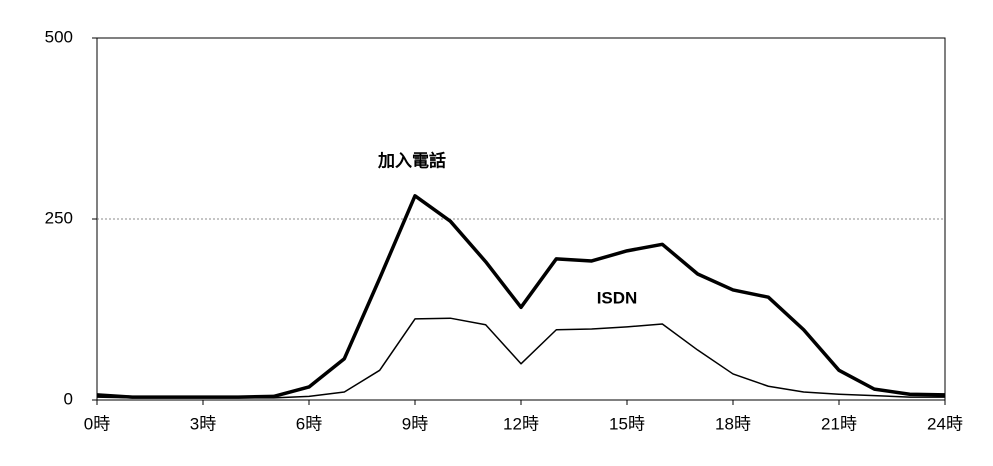 The image size is (993, 466). What do you see at coordinates (617, 297) in the screenshot?
I see `series-annotation: ISDN` at bounding box center [617, 297].